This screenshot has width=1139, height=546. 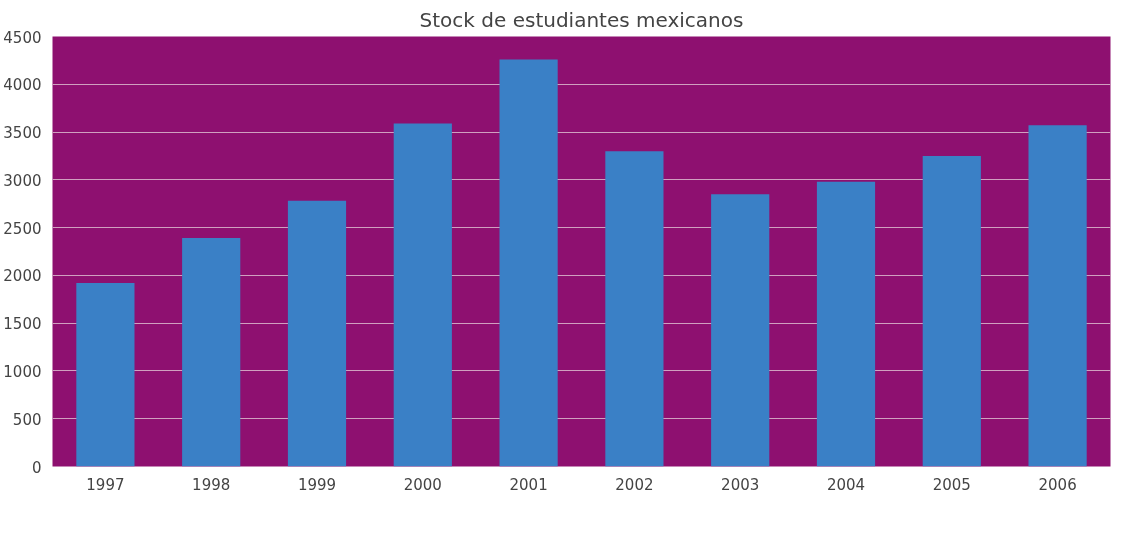 I want to click on y-tick-label: 1500, so click(x=22, y=324).